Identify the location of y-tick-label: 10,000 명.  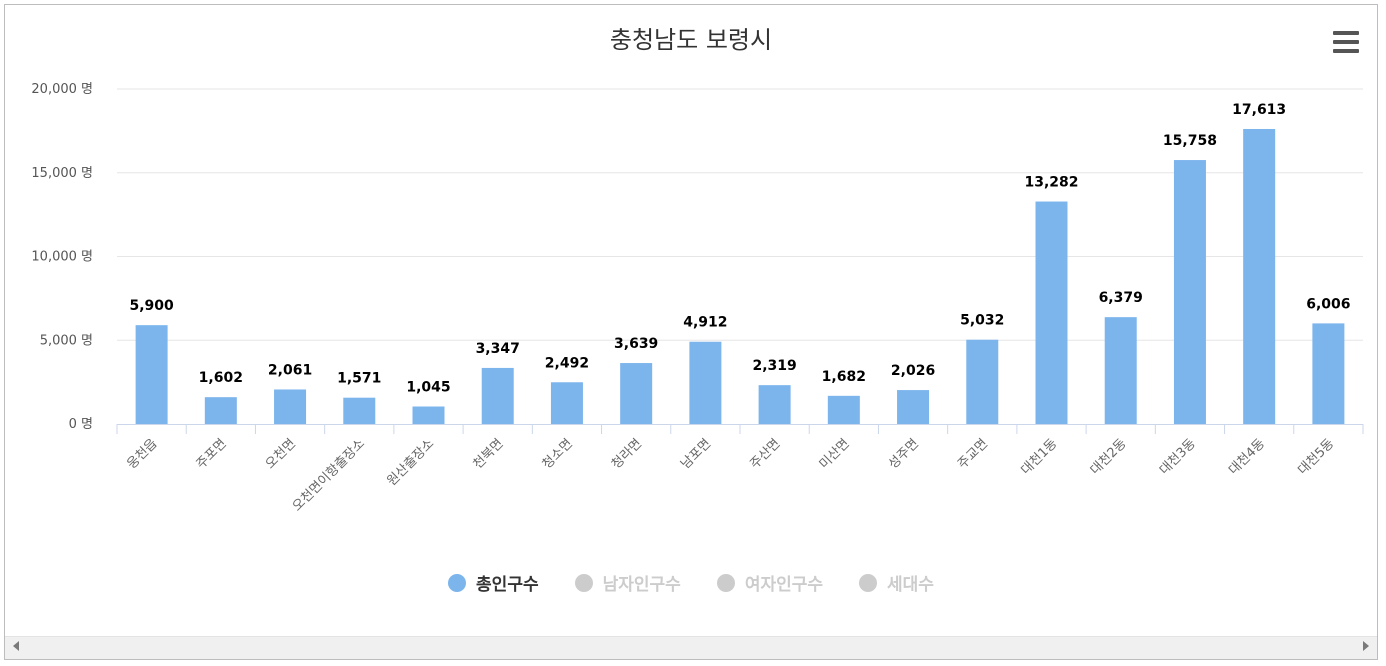
(62, 257).